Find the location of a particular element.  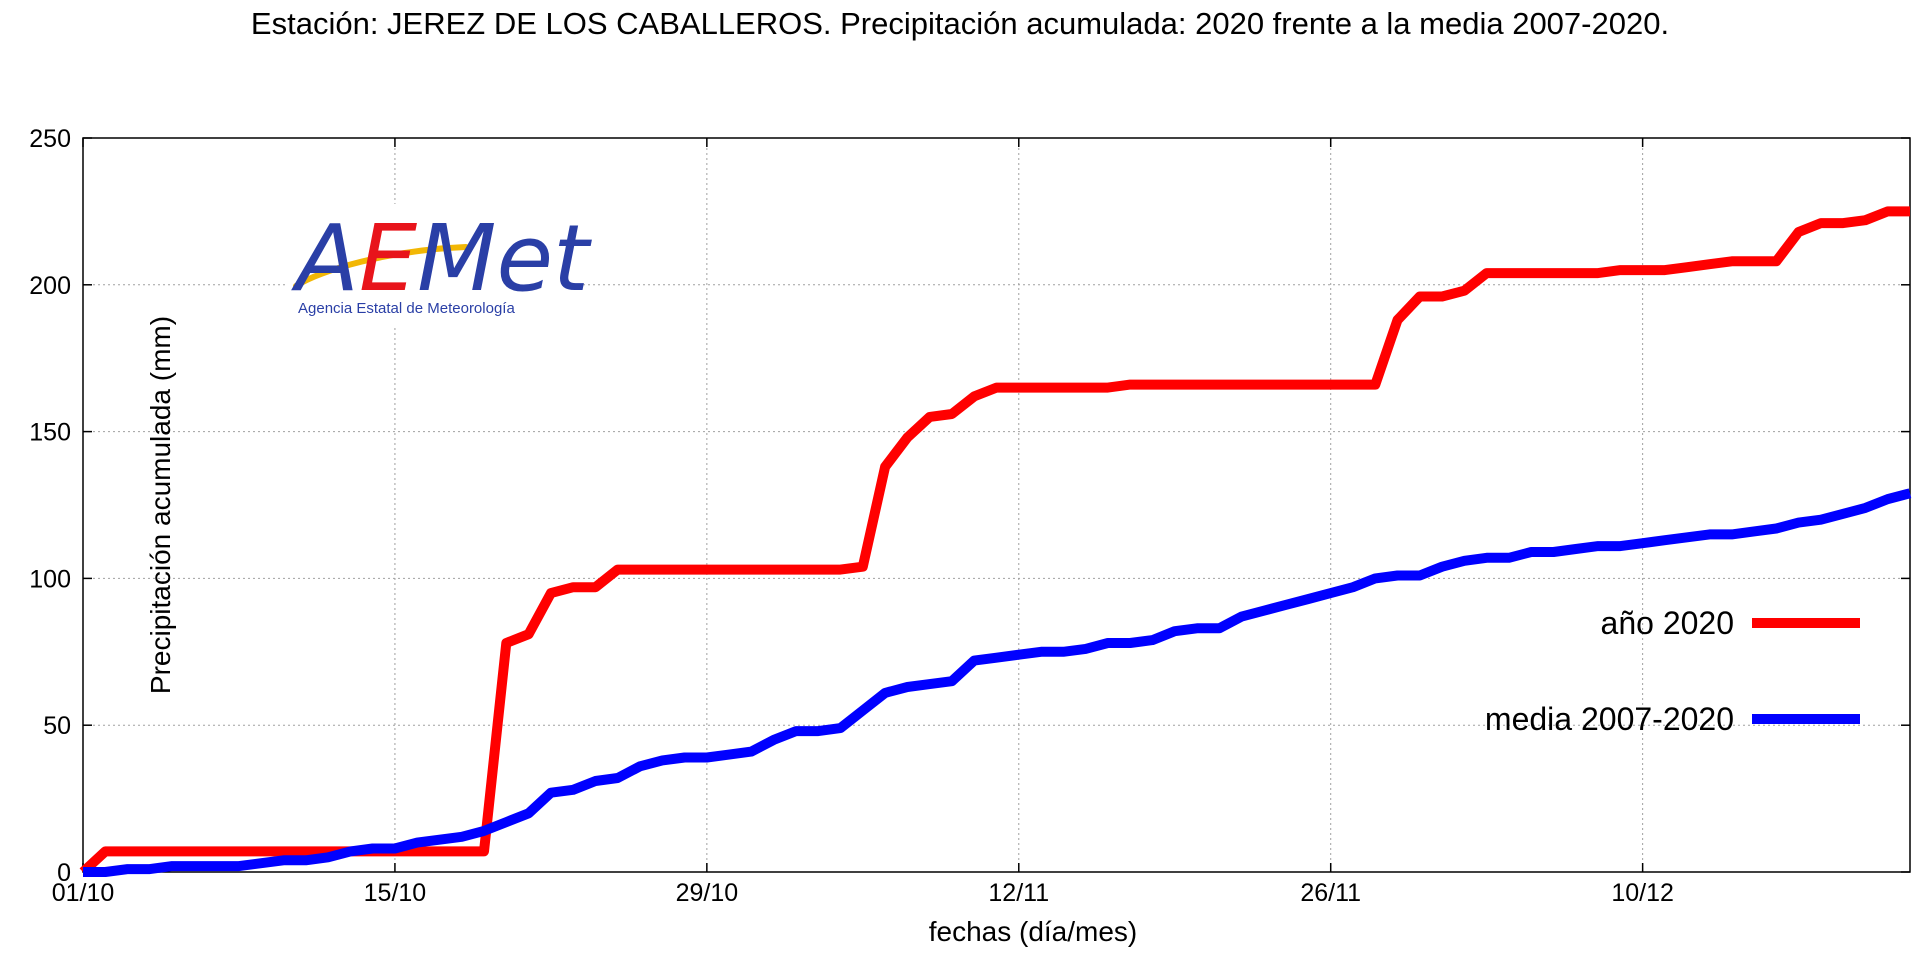

logo-letter-e: E is located at coordinates (388, 258).